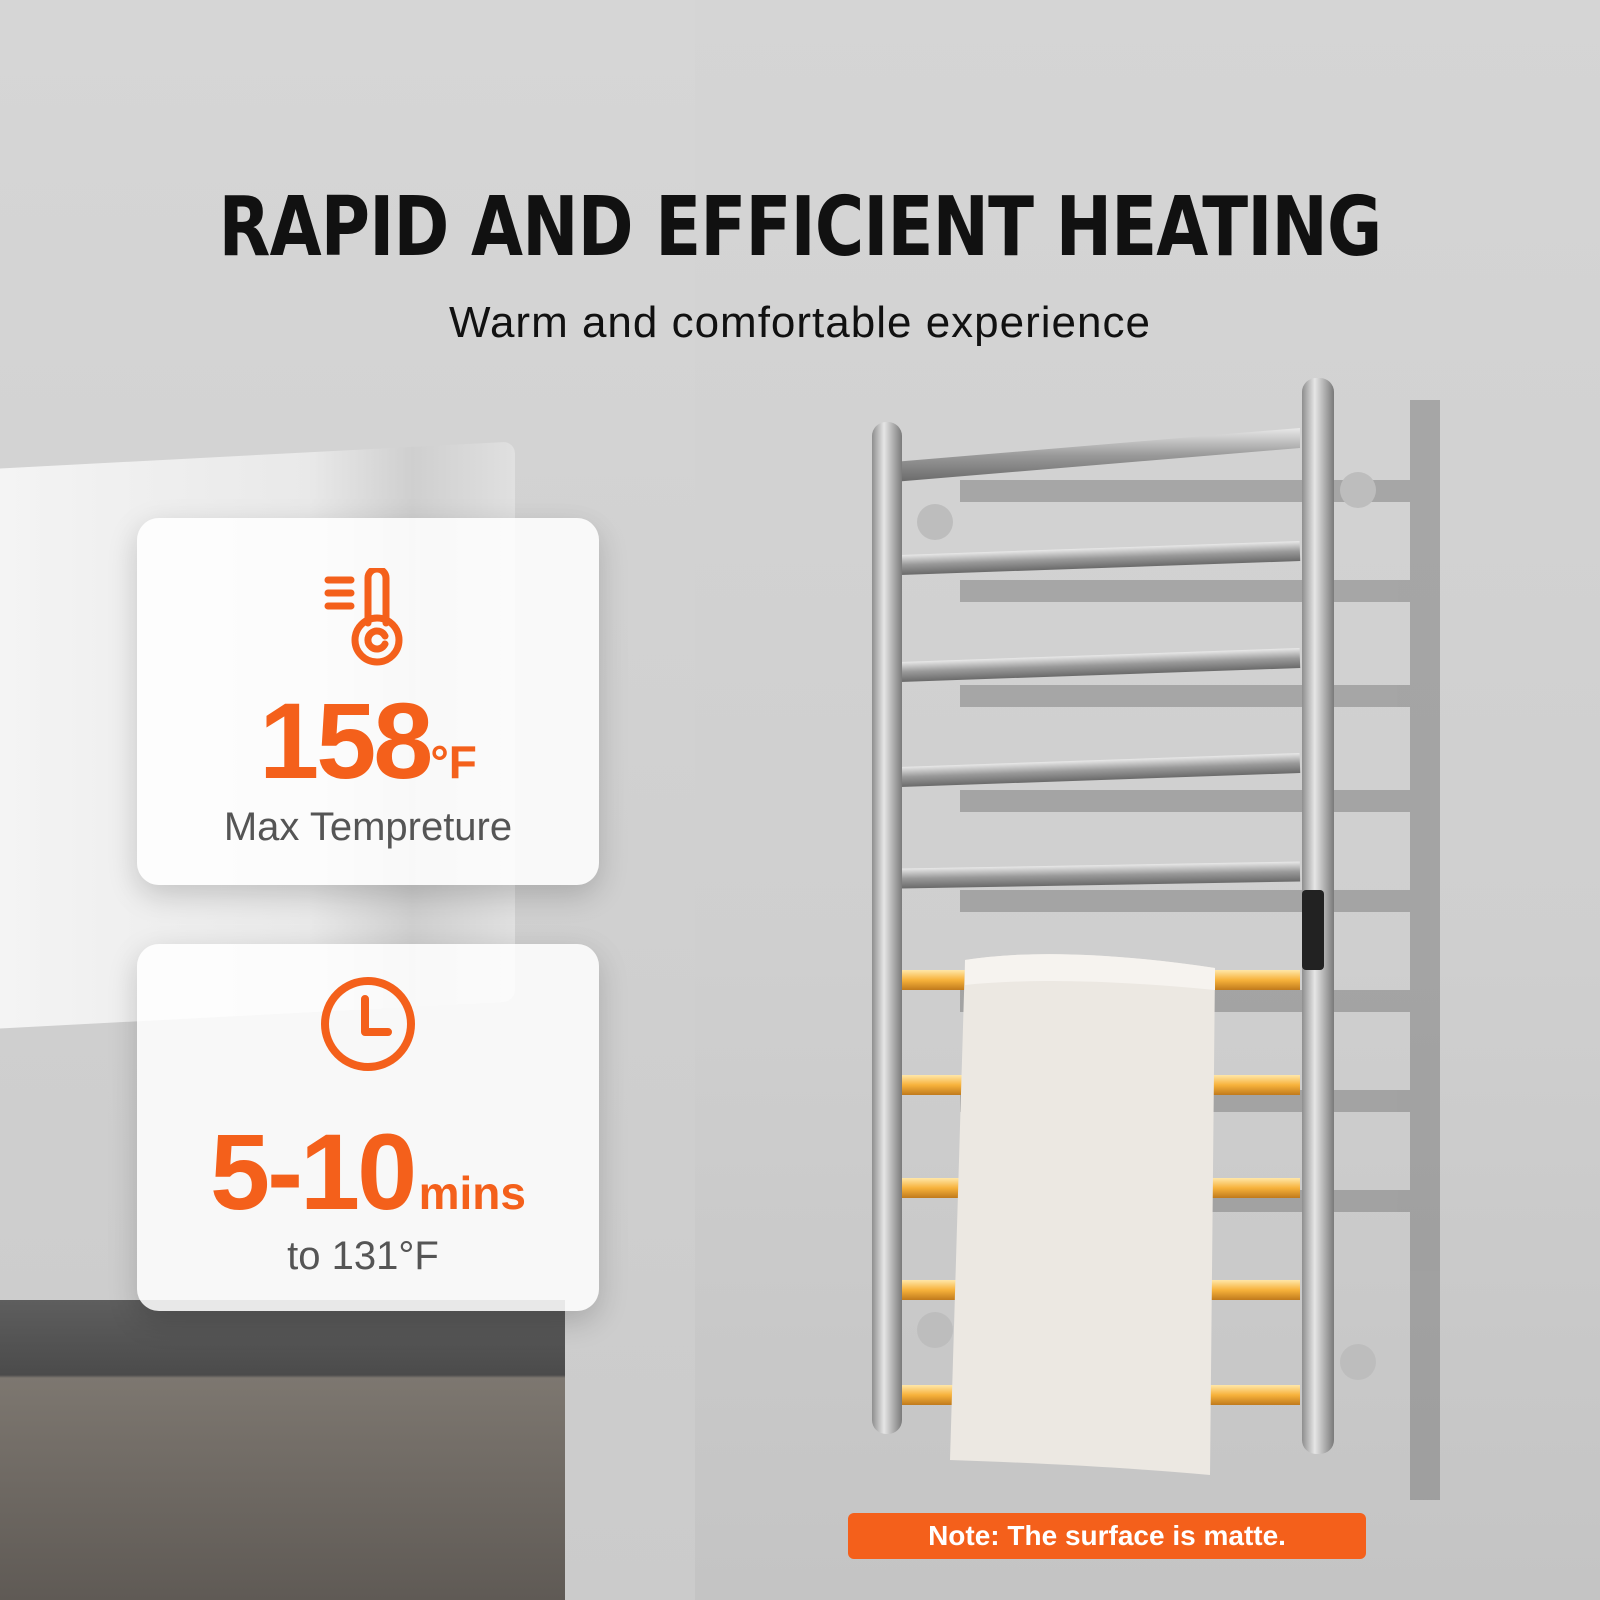  Describe the element at coordinates (363, 1256) in the screenshot. I see `heating-time-caption: to 131°F` at that location.